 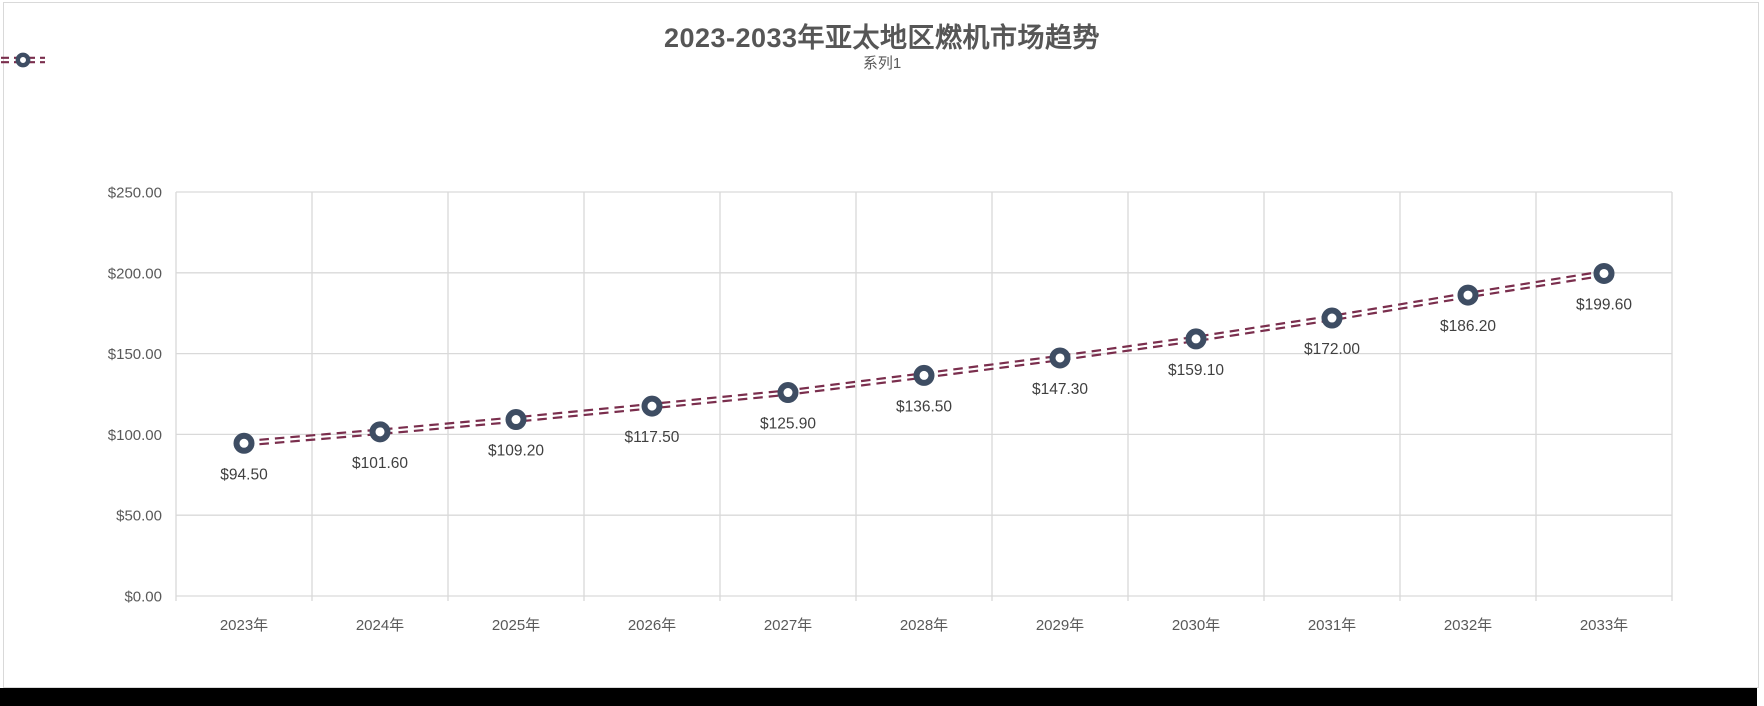 I want to click on legend-series-label: 系列1, so click(x=882, y=63).